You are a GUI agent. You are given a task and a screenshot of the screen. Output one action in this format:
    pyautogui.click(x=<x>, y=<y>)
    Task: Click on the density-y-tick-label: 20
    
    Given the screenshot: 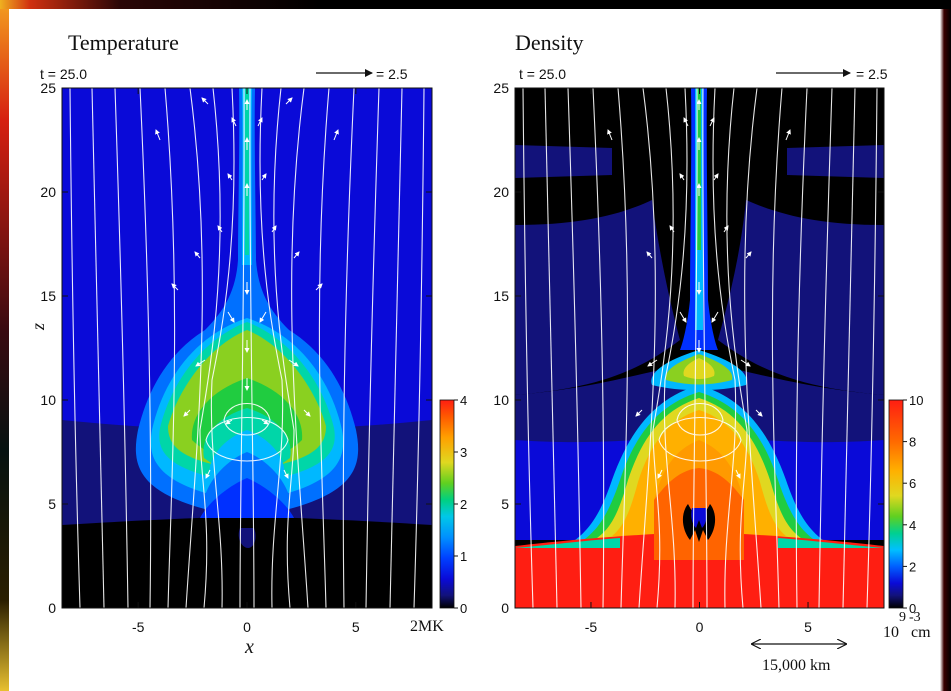 What is the action you would take?
    pyautogui.click(x=501, y=192)
    